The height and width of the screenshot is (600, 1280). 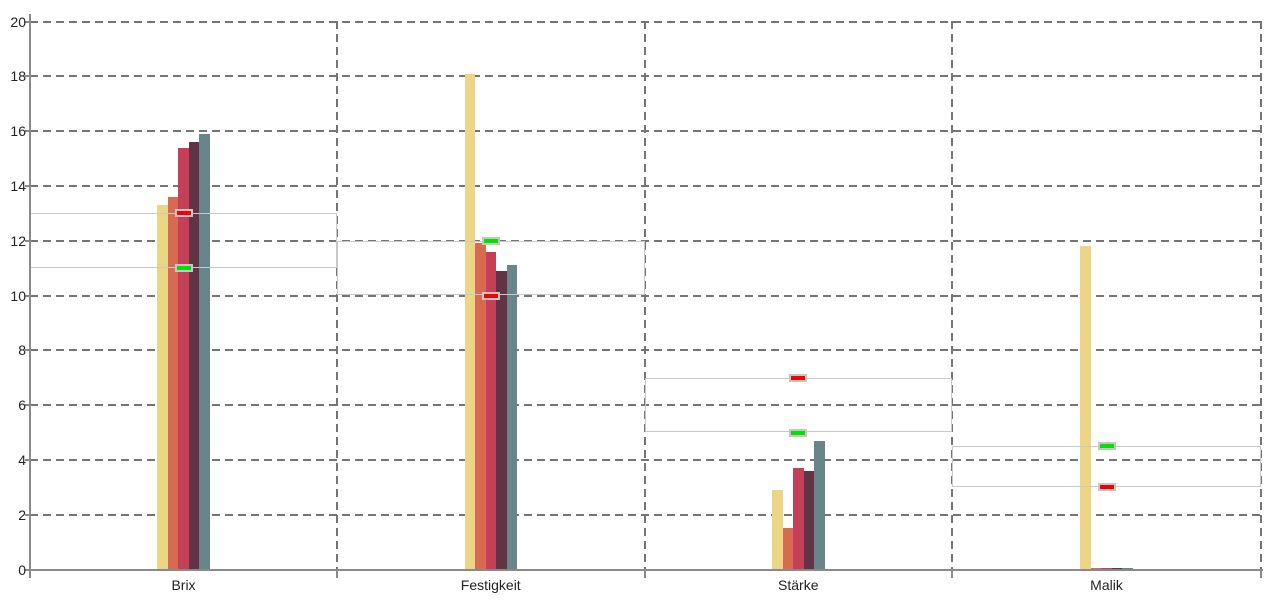 I want to click on bar-series-5-stärke, so click(x=819, y=505).